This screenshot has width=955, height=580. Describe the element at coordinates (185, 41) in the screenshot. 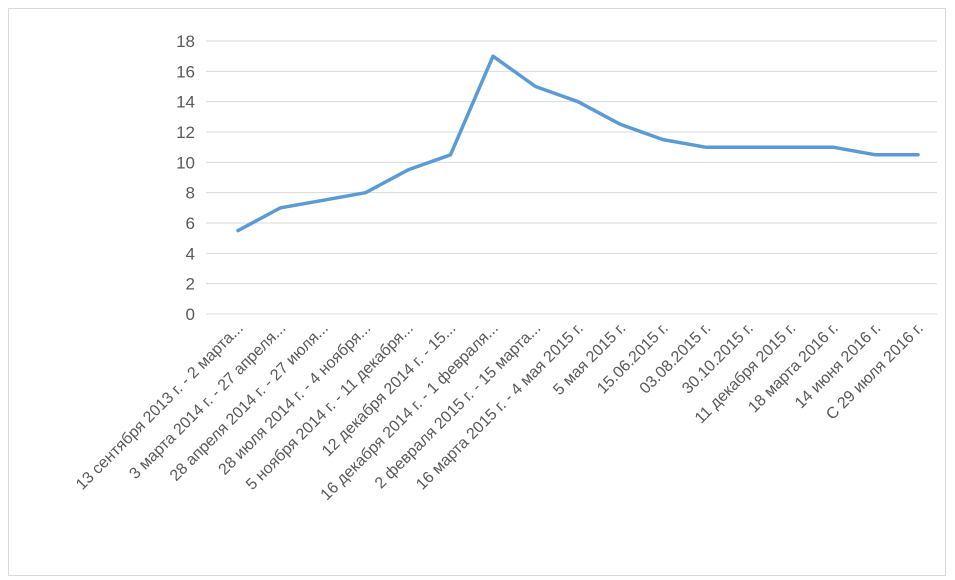

I see `y-tick-label: 18` at that location.